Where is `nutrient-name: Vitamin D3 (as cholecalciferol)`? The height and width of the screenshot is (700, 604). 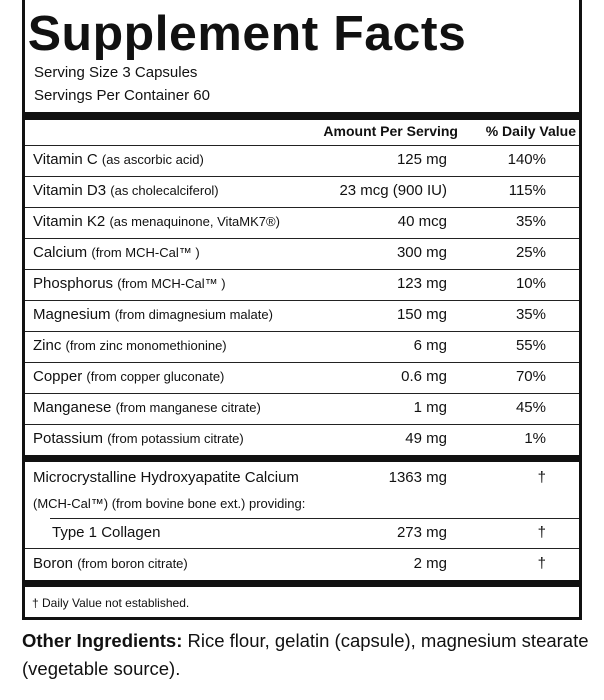
nutrient-name: Vitamin D3 (as cholecalciferol) is located at coordinates (126, 190).